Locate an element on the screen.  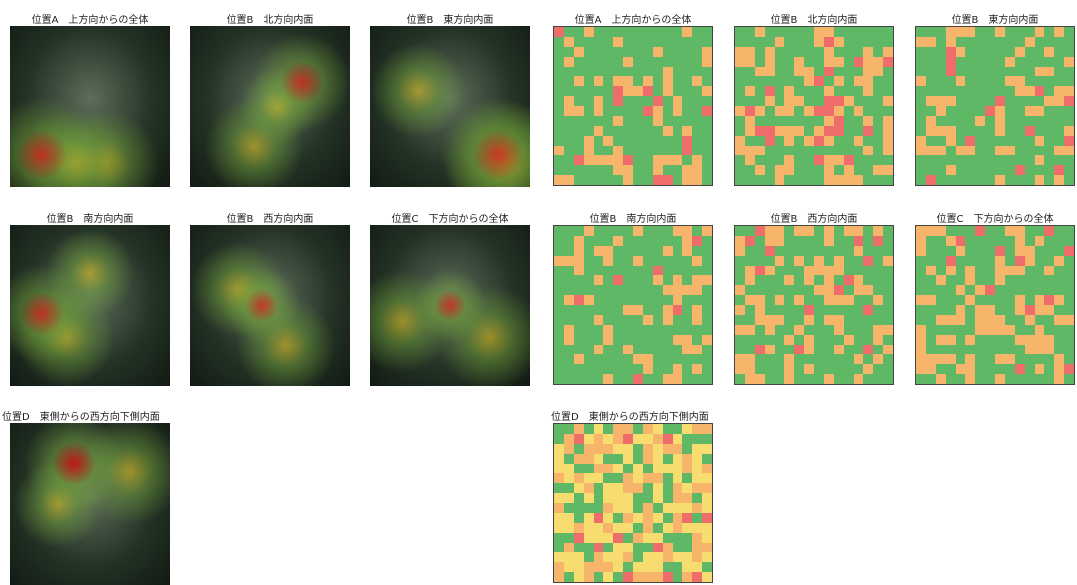
class-grid is located at coordinates (995, 106).